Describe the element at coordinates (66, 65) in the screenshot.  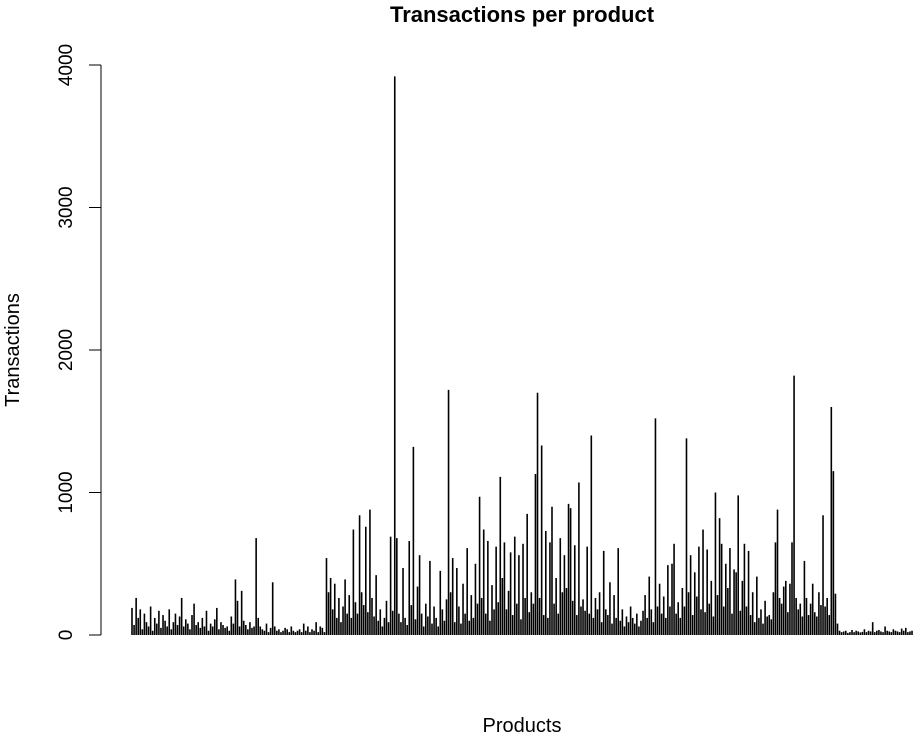
I see `y-tick-label: 4000` at that location.